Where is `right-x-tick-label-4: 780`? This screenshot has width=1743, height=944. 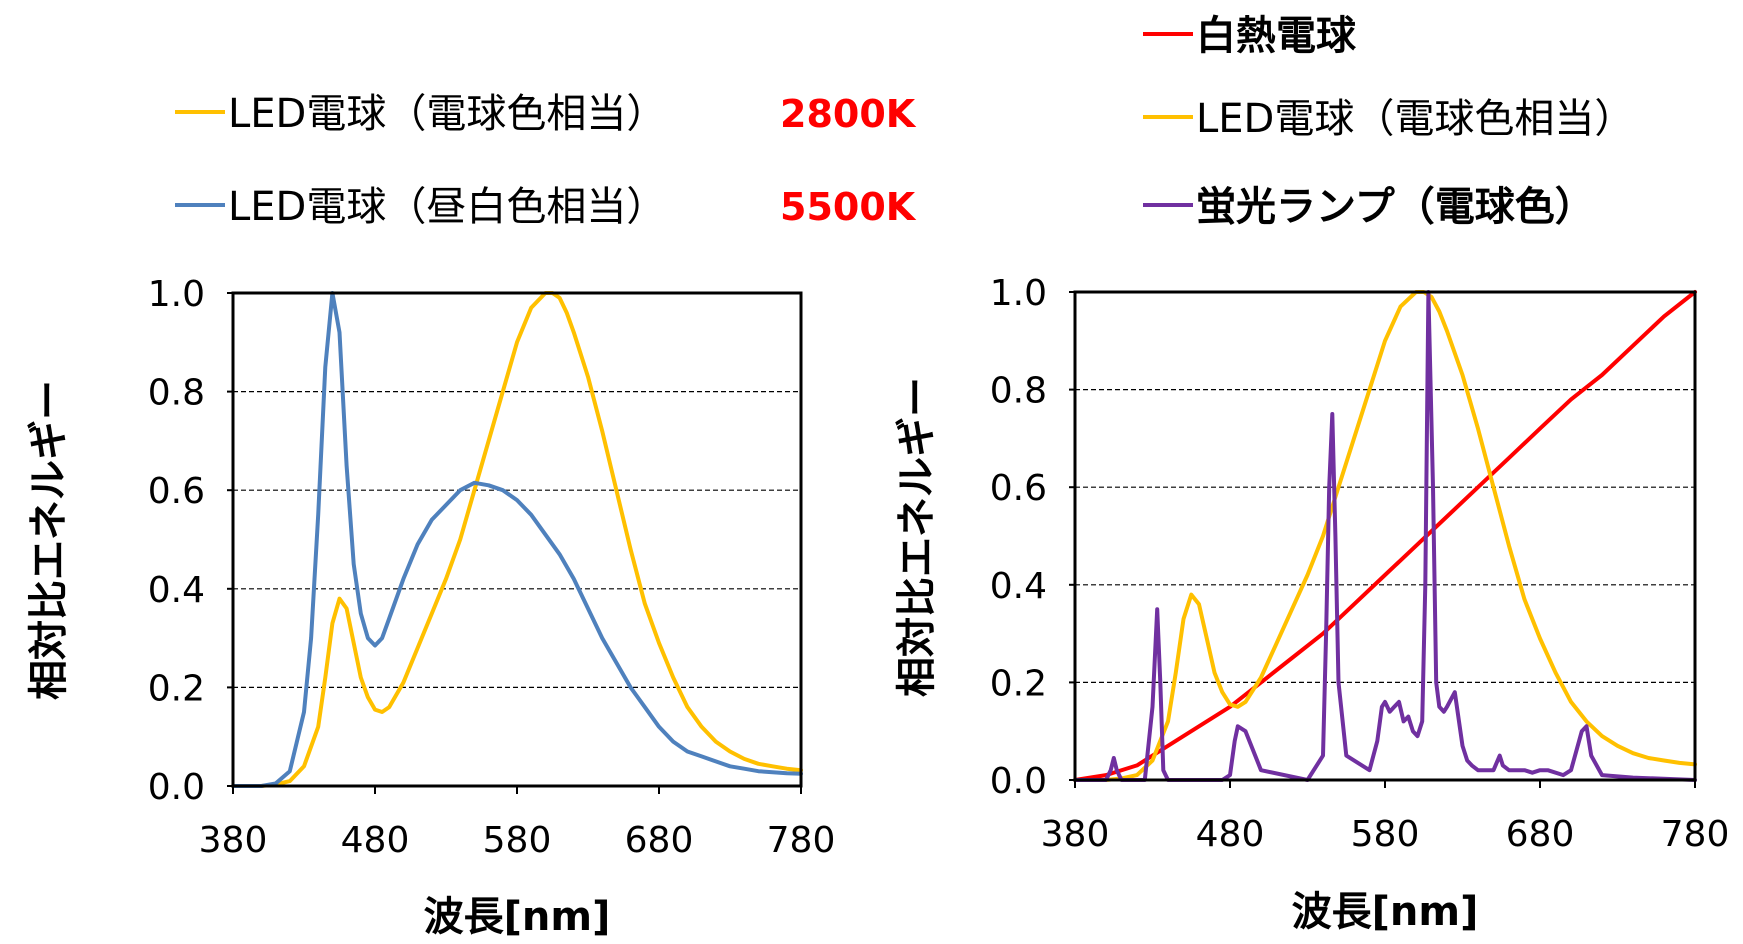
right-x-tick-label-4: 780 is located at coordinates (1695, 834).